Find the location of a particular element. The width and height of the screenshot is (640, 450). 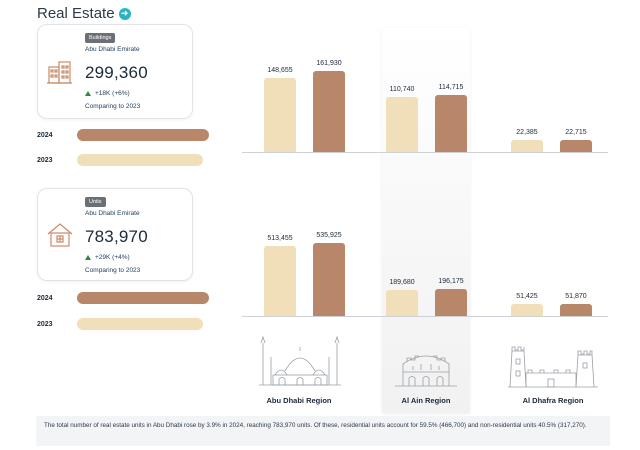

fort-icon is located at coordinates (426, 366).